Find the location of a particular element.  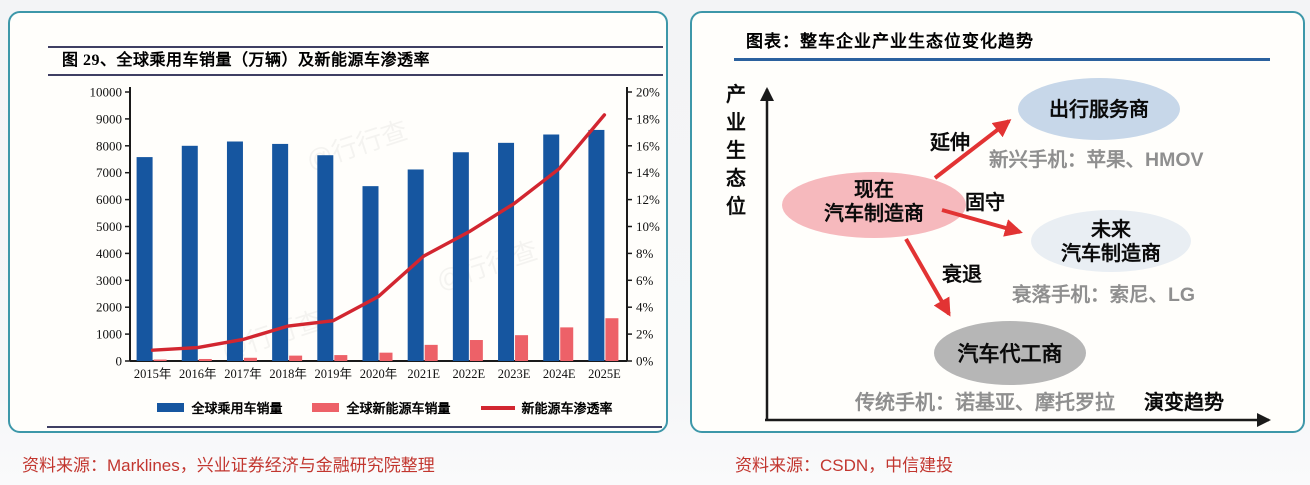

bar-nev-2021E is located at coordinates (431, 352).